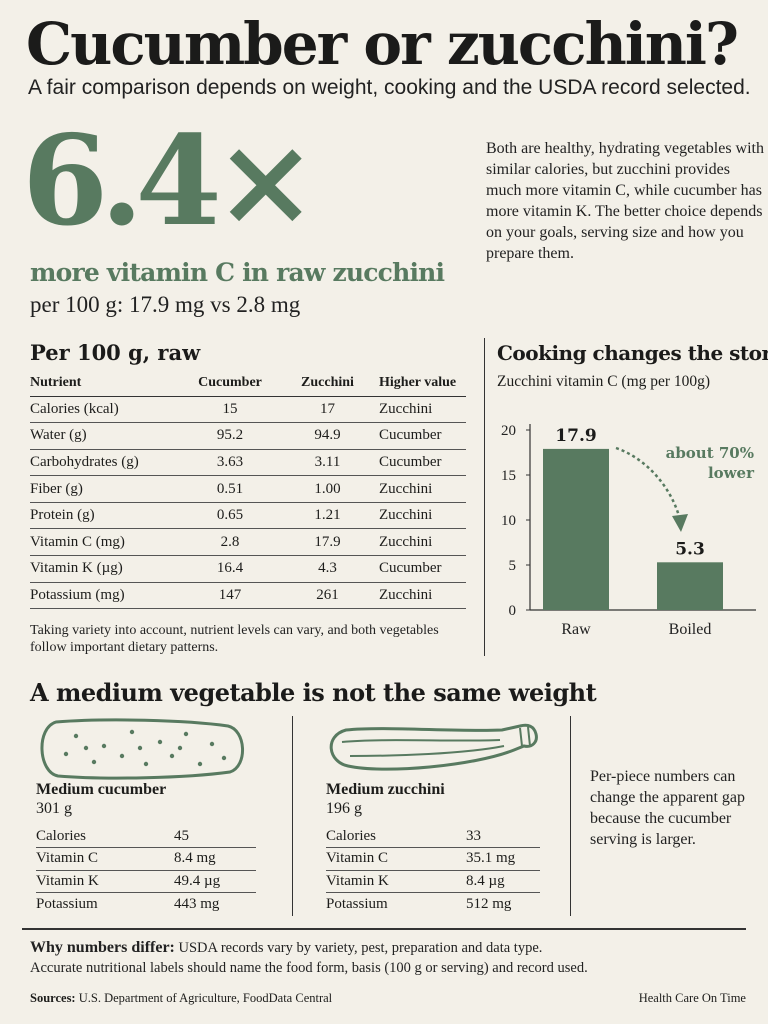  Describe the element at coordinates (731, 473) in the screenshot. I see `annotation-text: lower` at that location.